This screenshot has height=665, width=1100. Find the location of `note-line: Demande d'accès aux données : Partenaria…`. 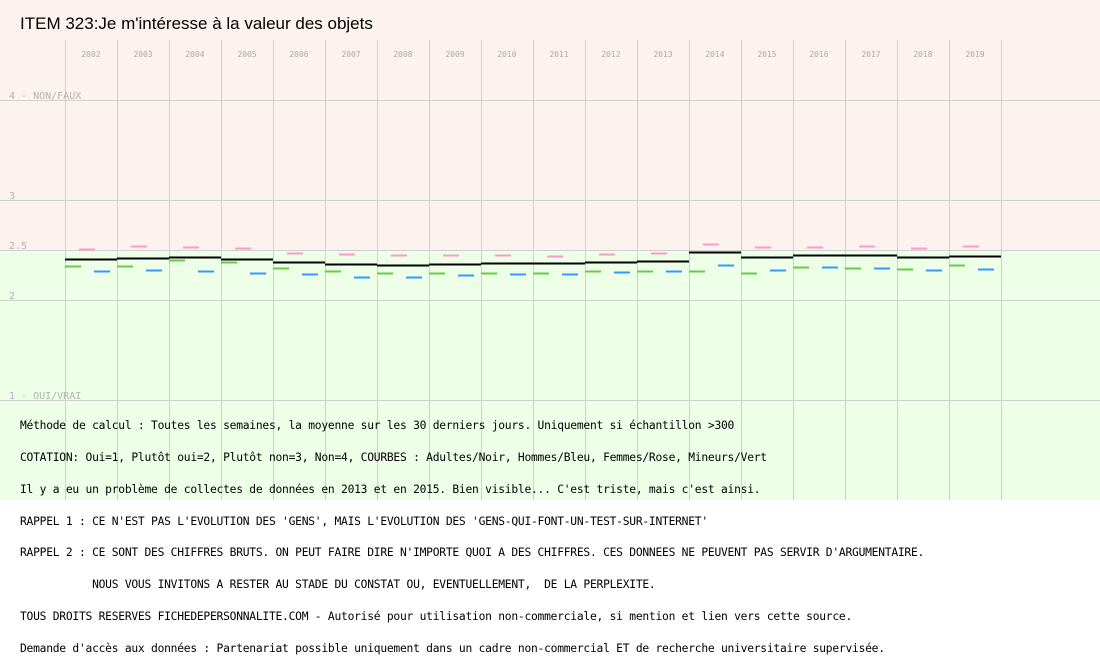

note-line: Demande d'accès aux données : Partenaria… is located at coordinates (452, 648).